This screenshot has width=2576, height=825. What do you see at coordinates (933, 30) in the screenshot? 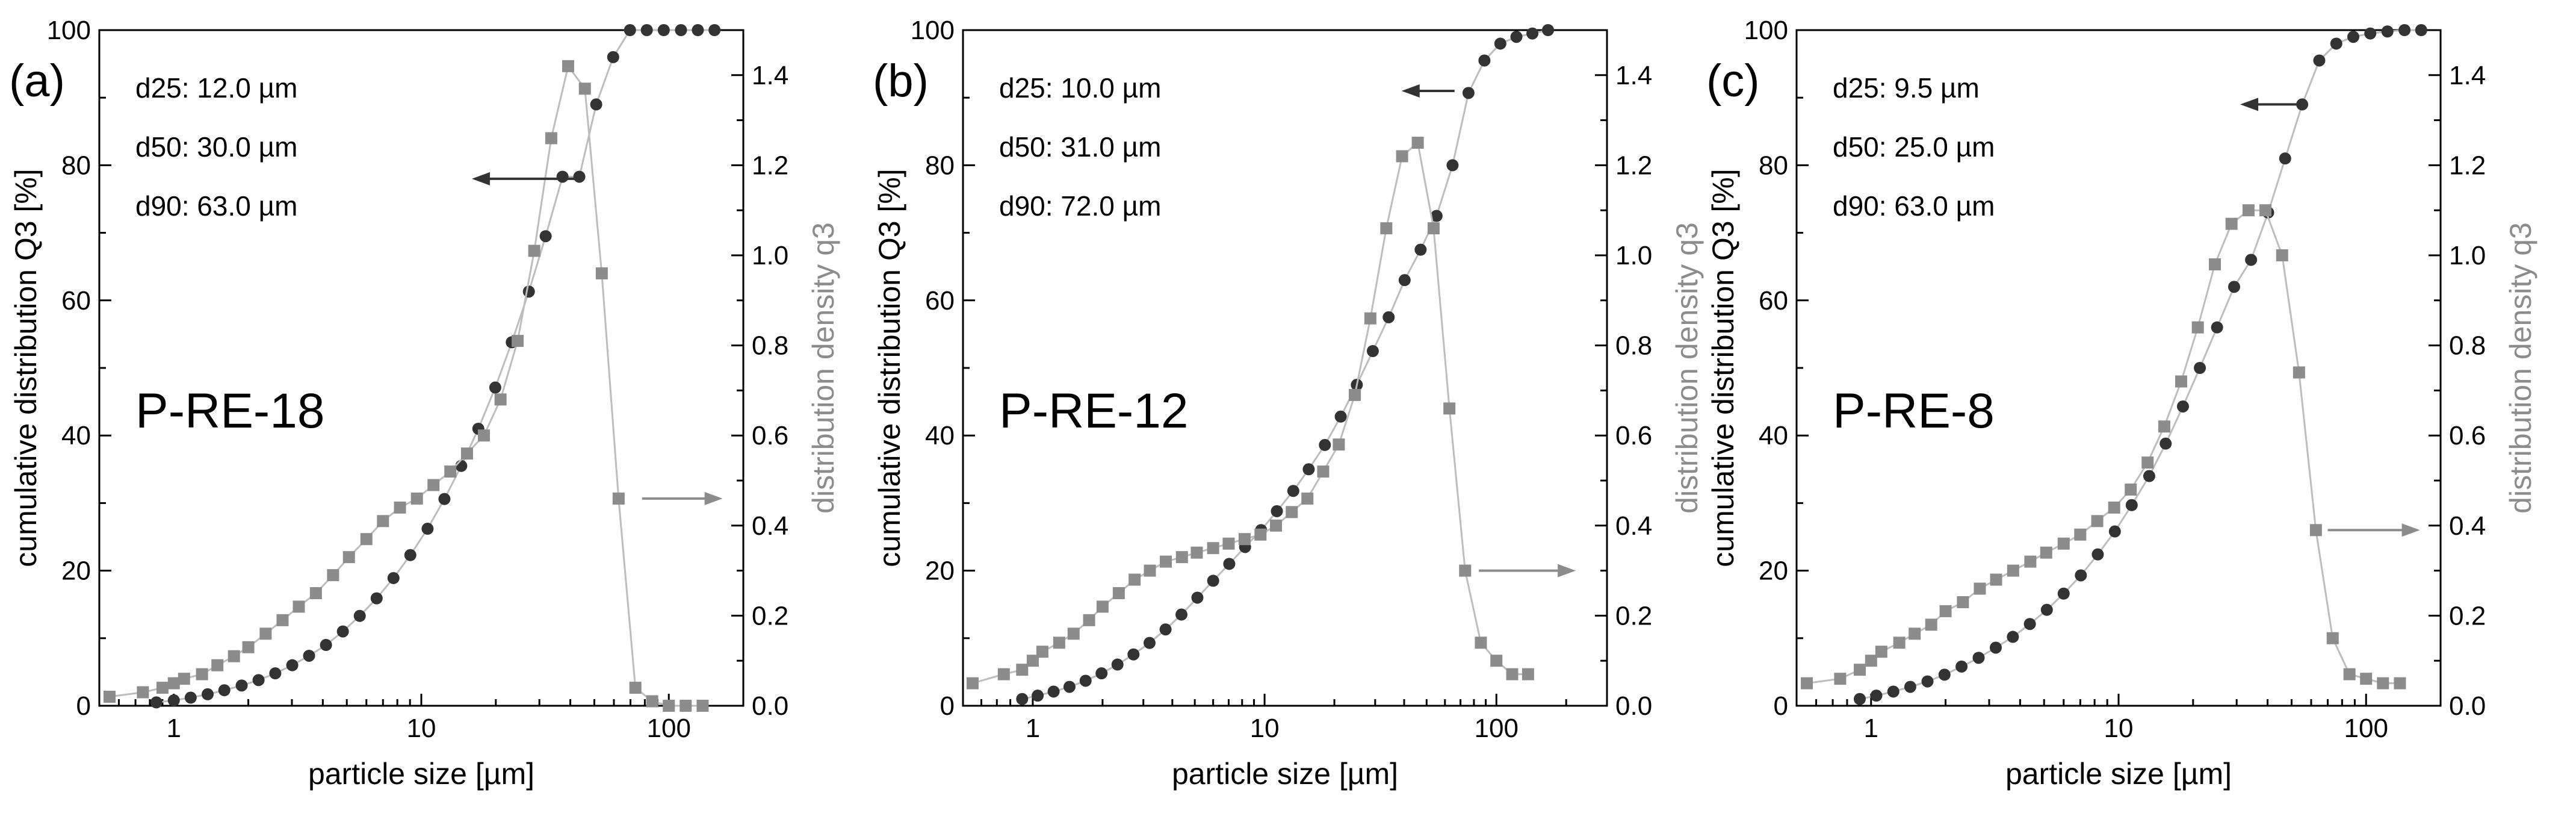
I see `y-left-tick-label: 100` at bounding box center [933, 30].